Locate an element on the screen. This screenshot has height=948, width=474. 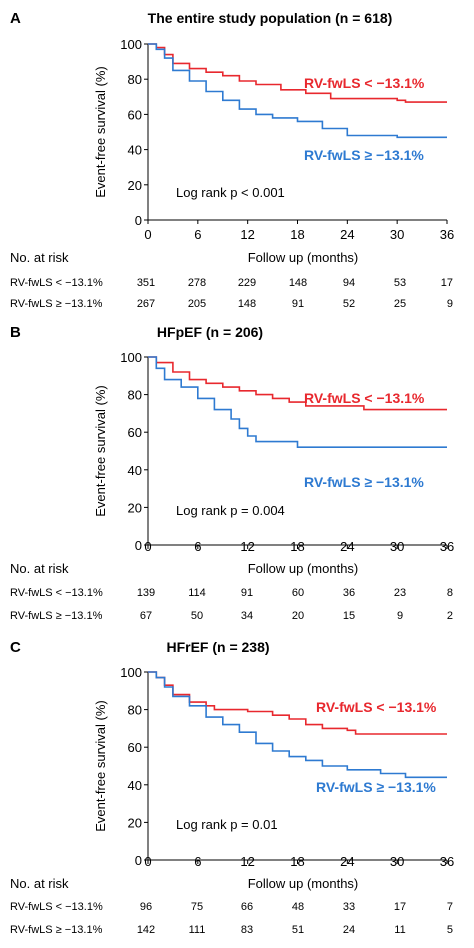
log-rank-text: Log rank p = 0.004 is located at coordinates (230, 510).